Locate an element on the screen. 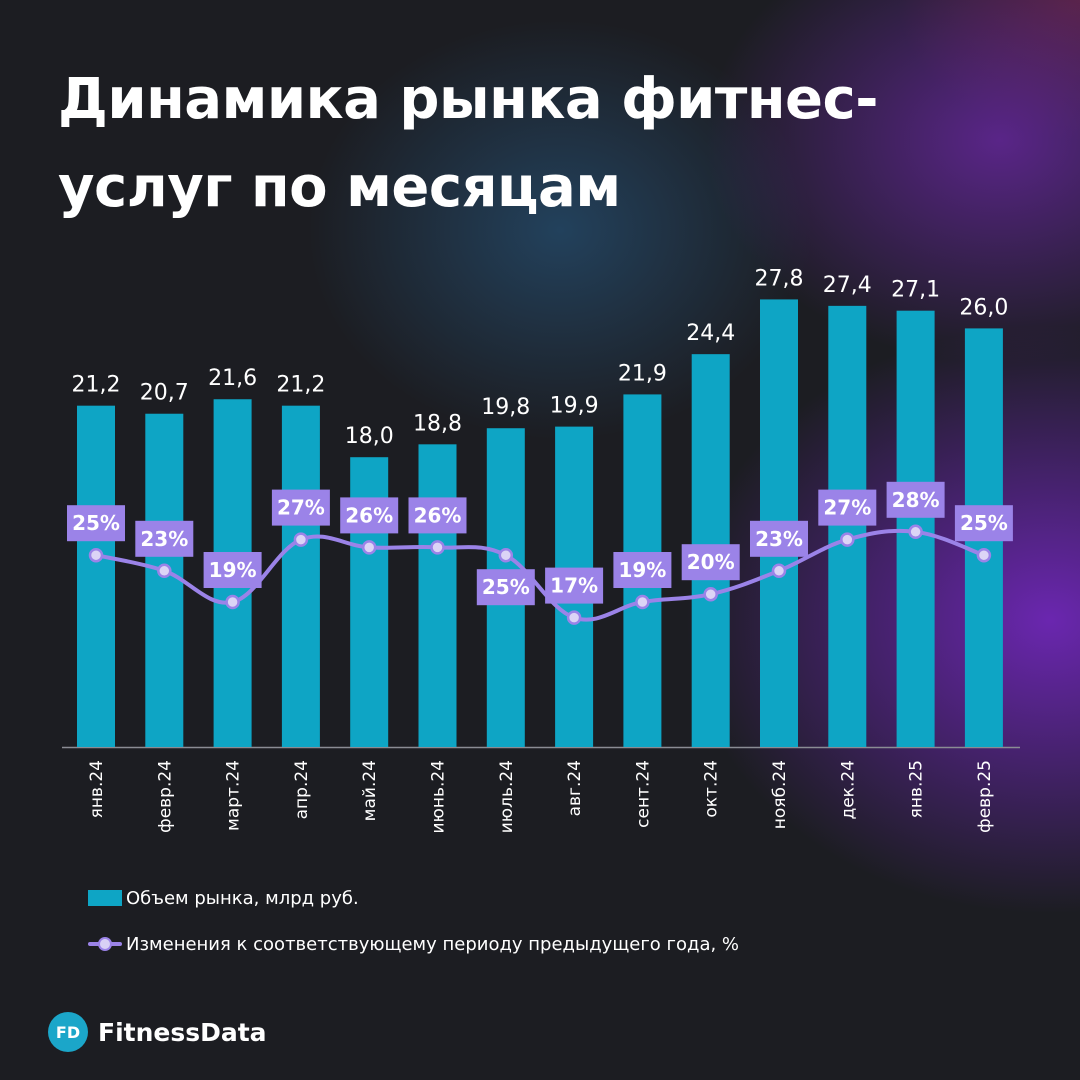 Image resolution: width=1080 pixels, height=1080 pixels. x-tick-label: янв.25 is located at coordinates (917, 789).